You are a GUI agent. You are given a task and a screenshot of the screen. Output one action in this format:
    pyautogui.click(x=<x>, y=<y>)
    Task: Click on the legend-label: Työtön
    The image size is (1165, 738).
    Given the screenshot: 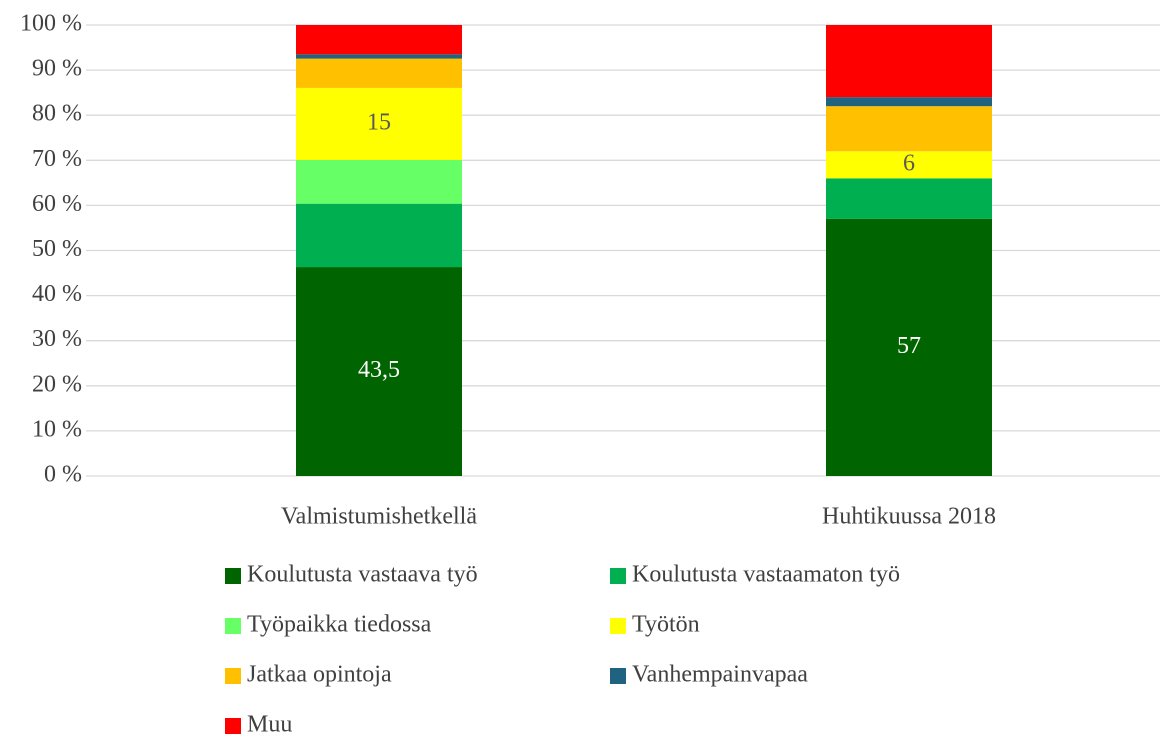 What is the action you would take?
    pyautogui.click(x=666, y=625)
    